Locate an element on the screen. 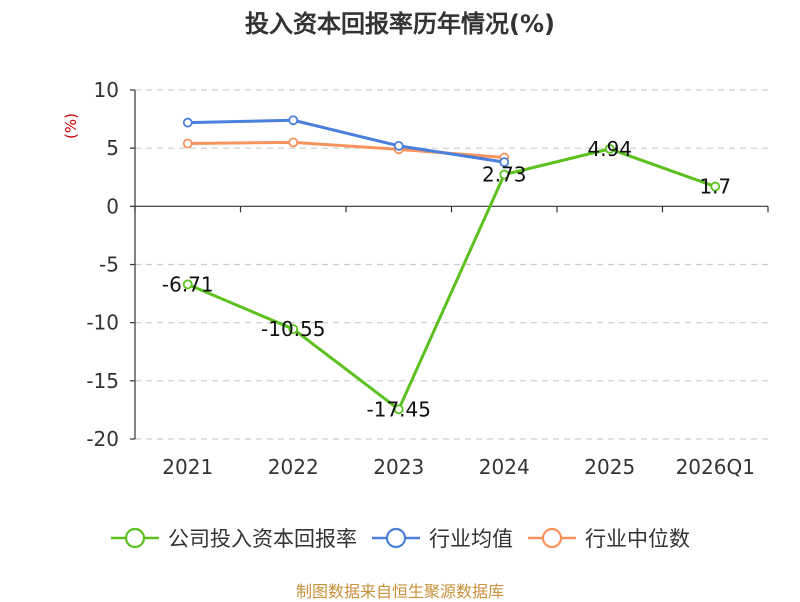 This screenshot has width=800, height=602. y-tick-label: -10 is located at coordinates (102, 323).